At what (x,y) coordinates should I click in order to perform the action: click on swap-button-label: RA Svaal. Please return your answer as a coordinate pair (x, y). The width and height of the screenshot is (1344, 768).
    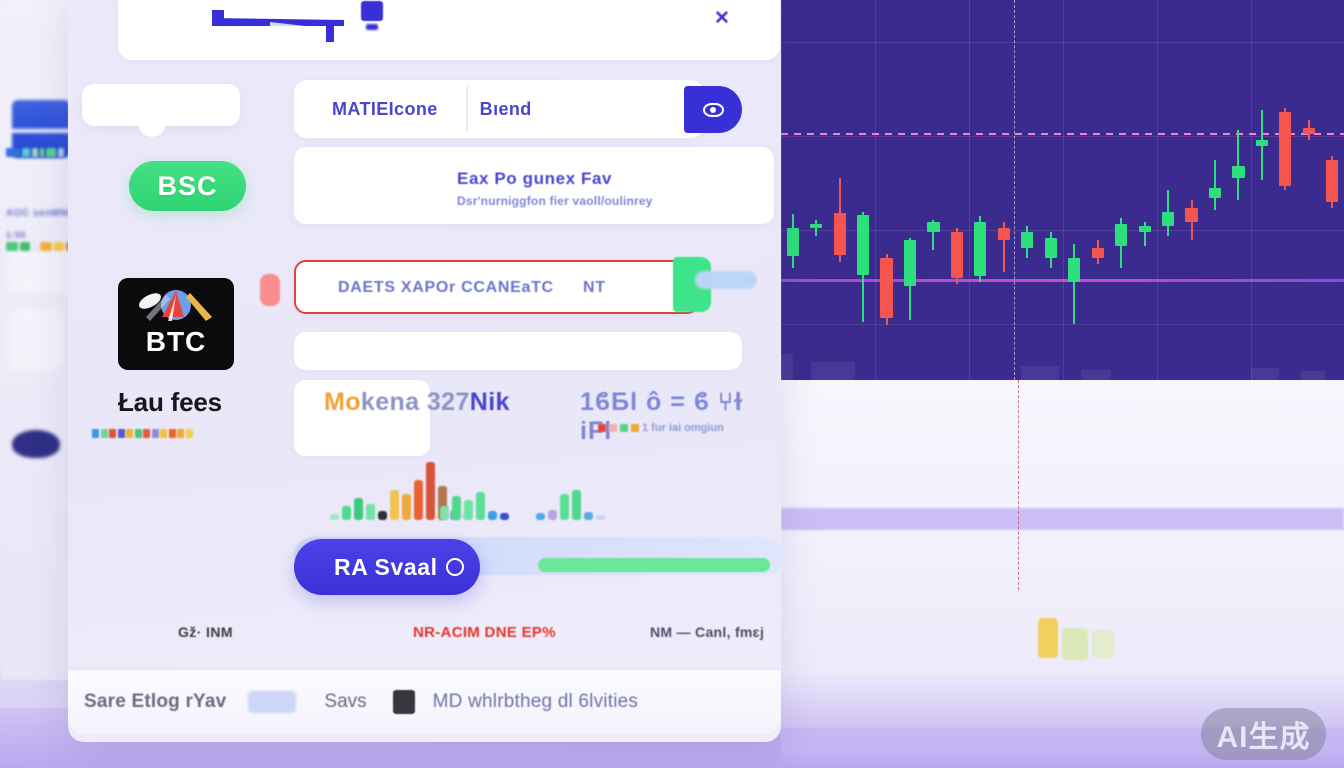
    Looking at the image, I should click on (386, 566).